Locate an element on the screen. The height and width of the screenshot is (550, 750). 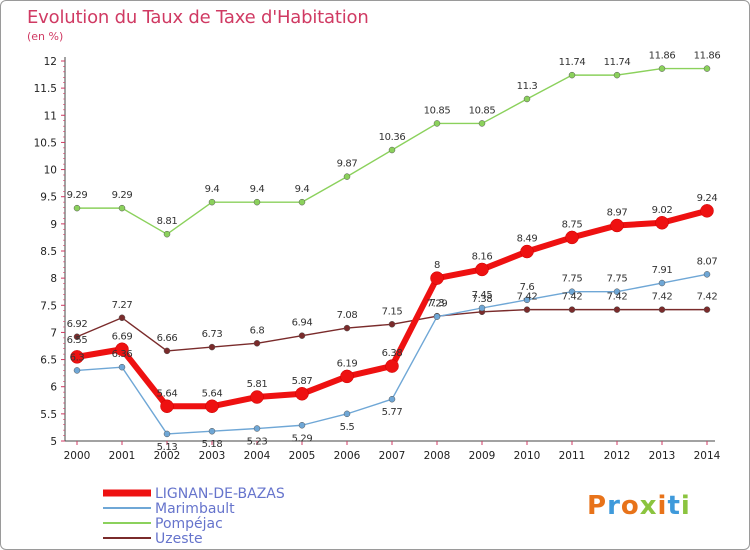
data-label: 7.29 is located at coordinates (437, 304).